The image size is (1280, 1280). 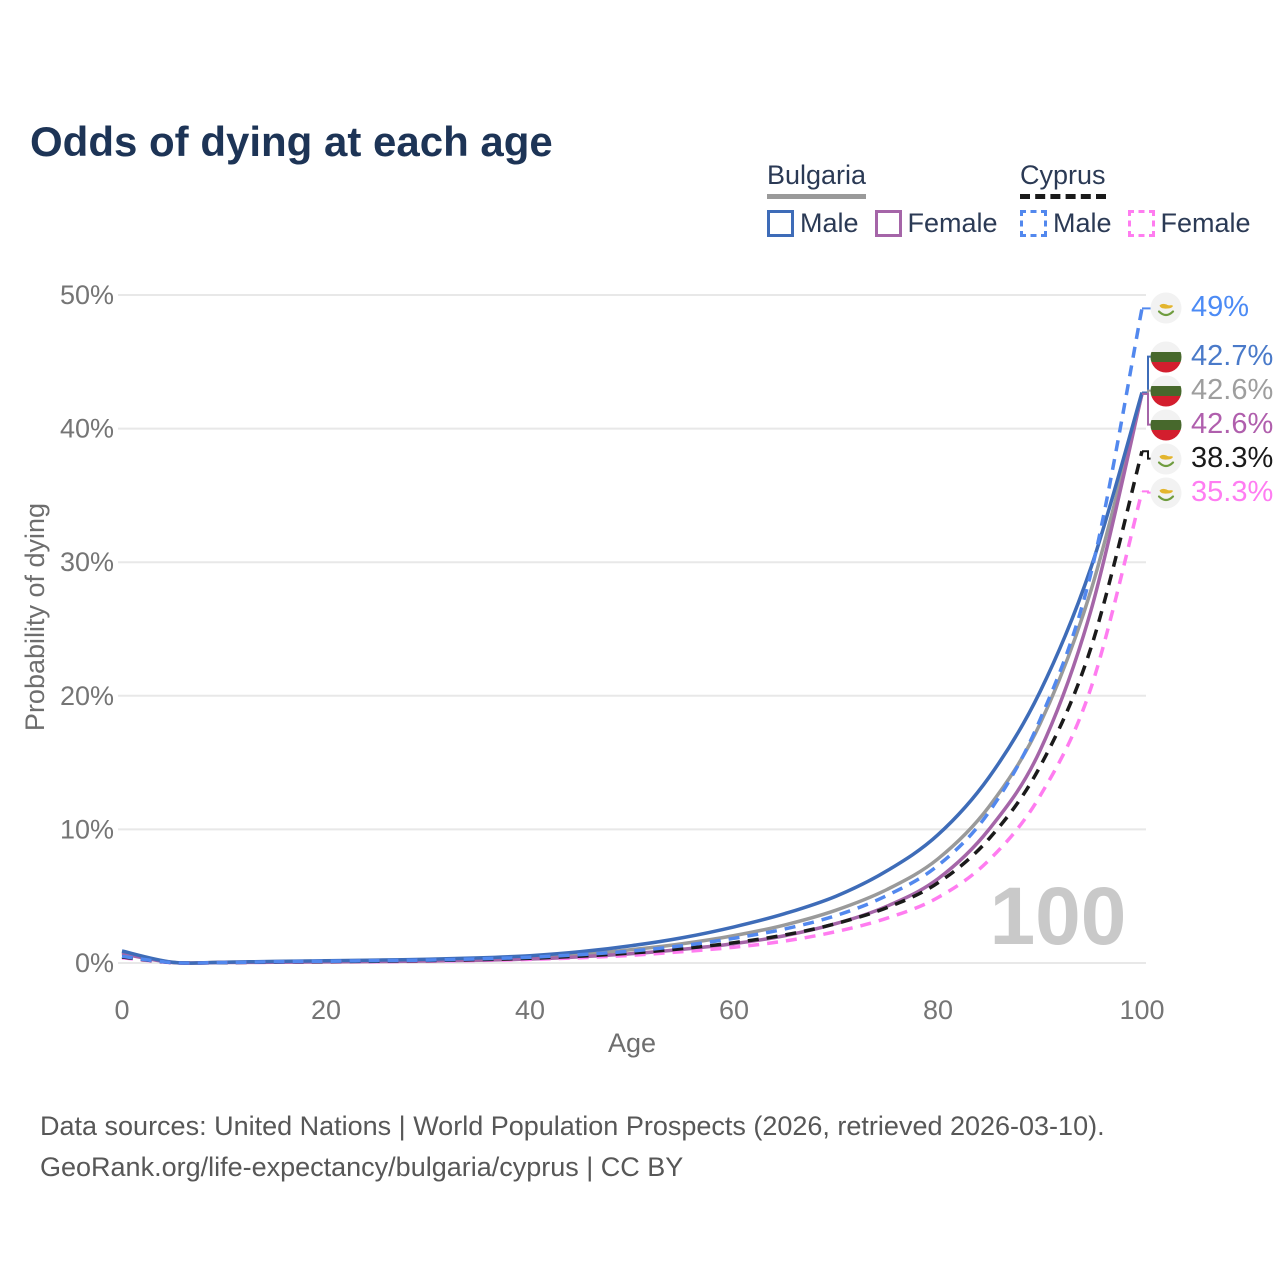 What do you see at coordinates (640, 205) in the screenshot?
I see `legend: Bulgaria Male Female Cyprus Male Female` at bounding box center [640, 205].